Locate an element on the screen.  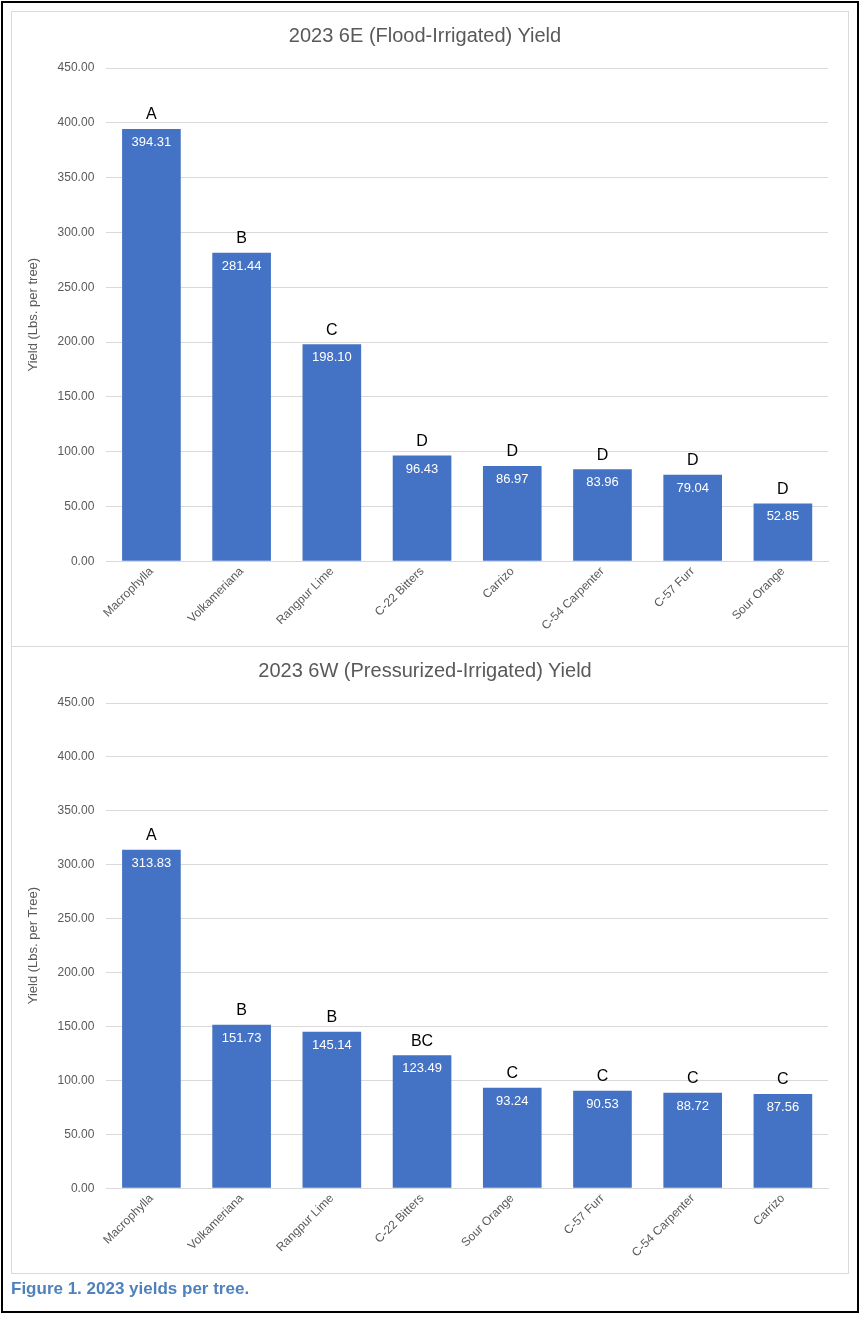
data-label: 90.53 is located at coordinates (602, 1103).